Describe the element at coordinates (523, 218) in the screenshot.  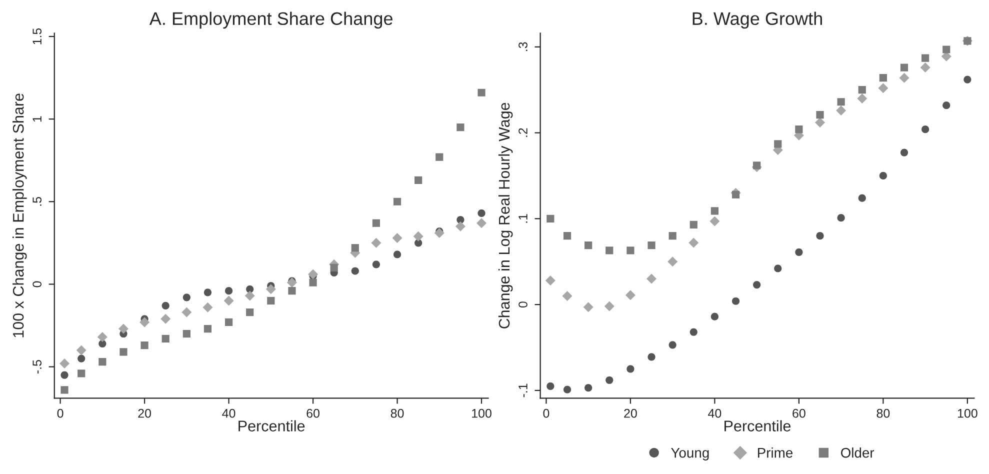
I see `y-tick-label: .1` at that location.